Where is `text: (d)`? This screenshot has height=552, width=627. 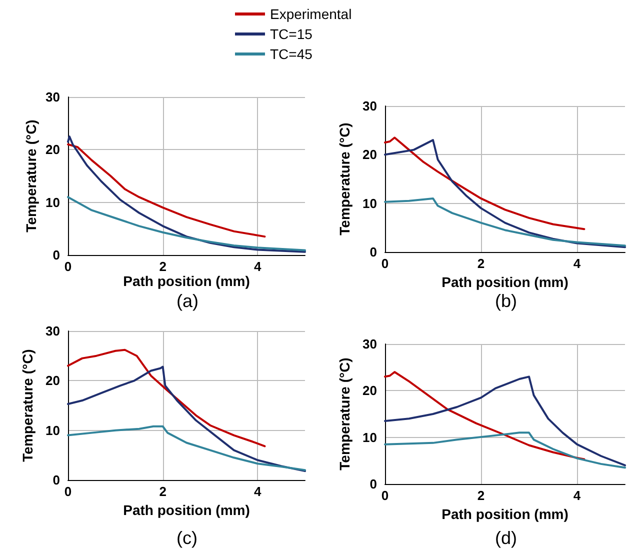
text: (d) is located at coordinates (506, 538).